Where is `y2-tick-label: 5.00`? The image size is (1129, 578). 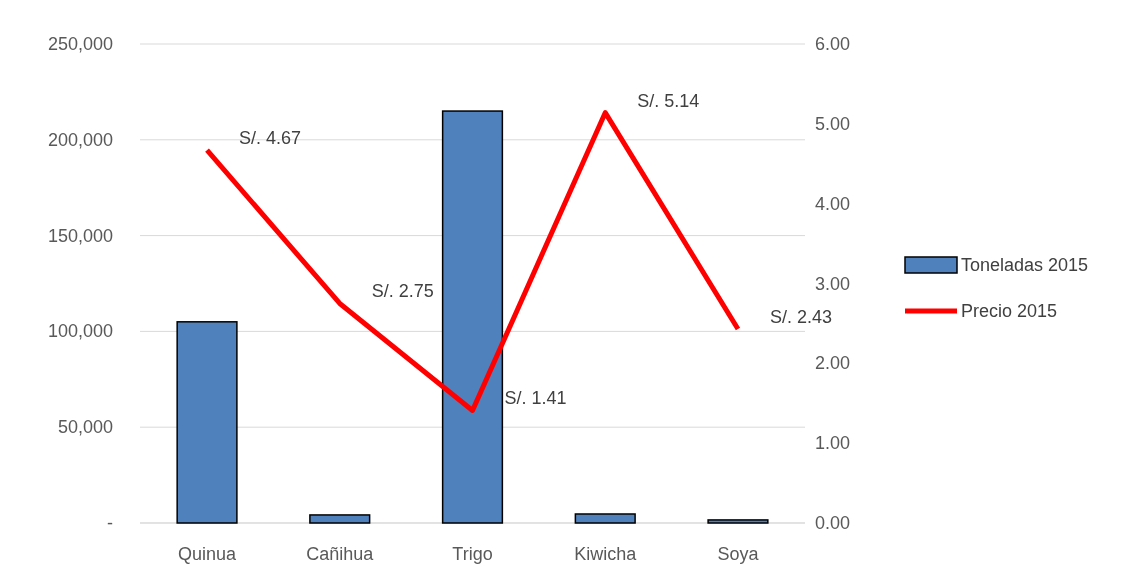
y2-tick-label: 5.00 is located at coordinates (833, 123).